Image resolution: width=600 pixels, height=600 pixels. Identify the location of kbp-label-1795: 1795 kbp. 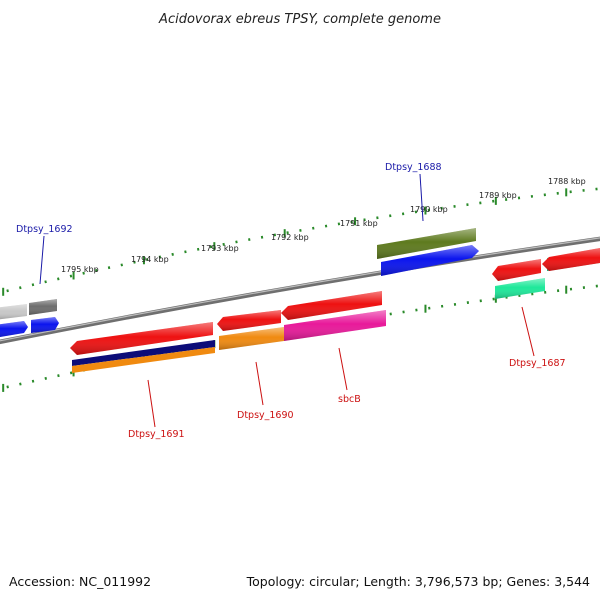
(80, 269).